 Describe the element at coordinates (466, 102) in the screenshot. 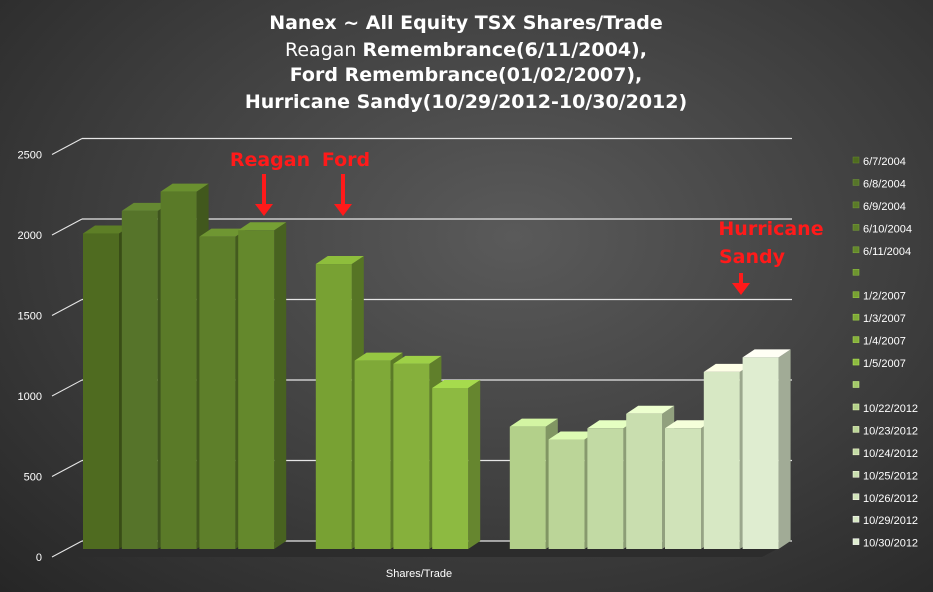

I see `title-line: Hurricane Sandy(10/29/2012-10/30/2012)` at that location.